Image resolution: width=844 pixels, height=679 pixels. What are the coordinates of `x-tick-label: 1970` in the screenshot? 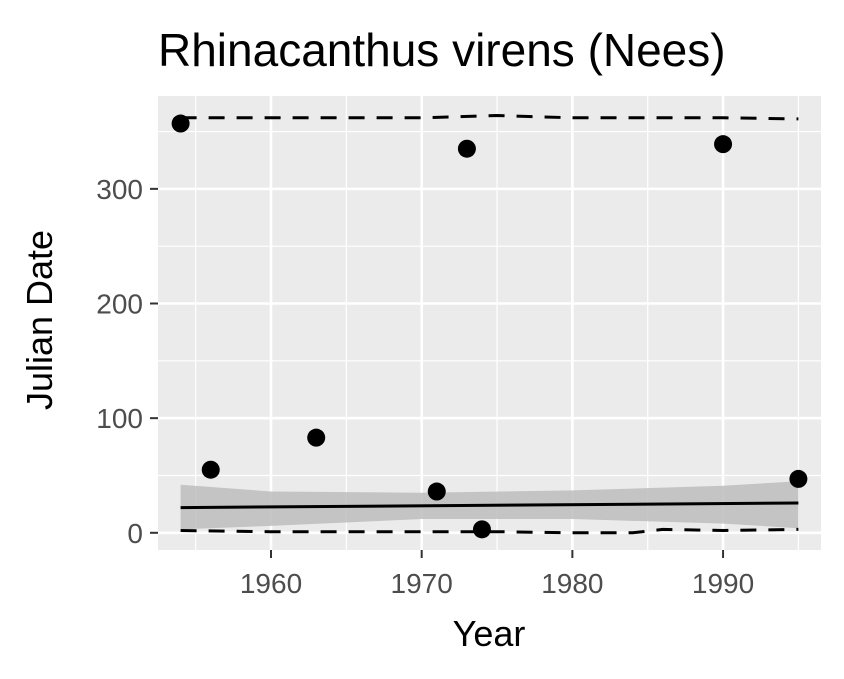 It's located at (422, 583).